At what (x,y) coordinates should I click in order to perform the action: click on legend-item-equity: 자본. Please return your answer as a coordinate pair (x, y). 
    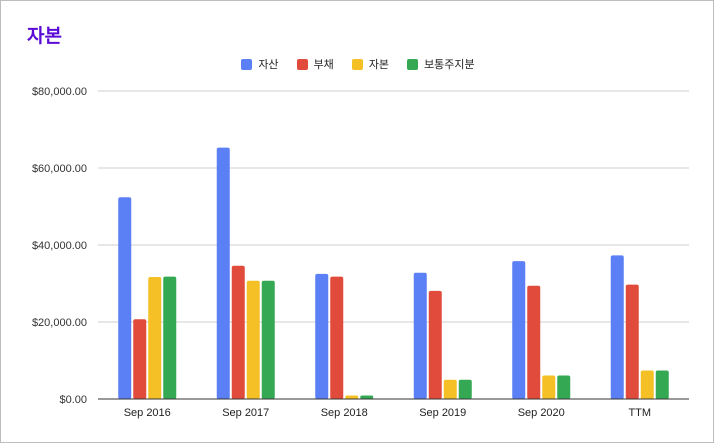
    Looking at the image, I should click on (370, 64).